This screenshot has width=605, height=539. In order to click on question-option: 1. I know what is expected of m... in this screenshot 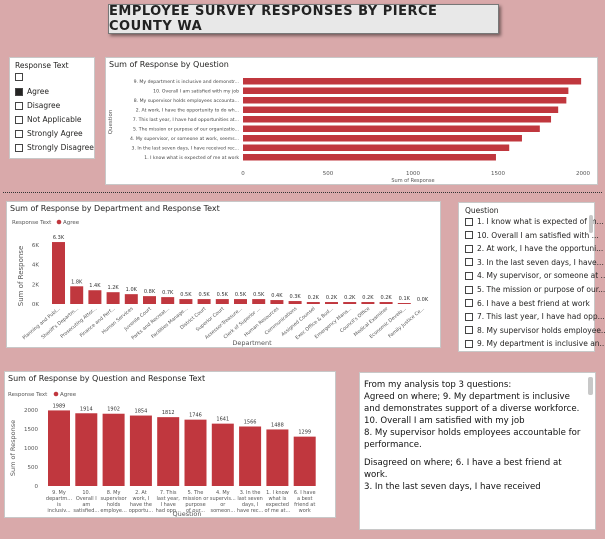, I will do `click(534, 221)`.